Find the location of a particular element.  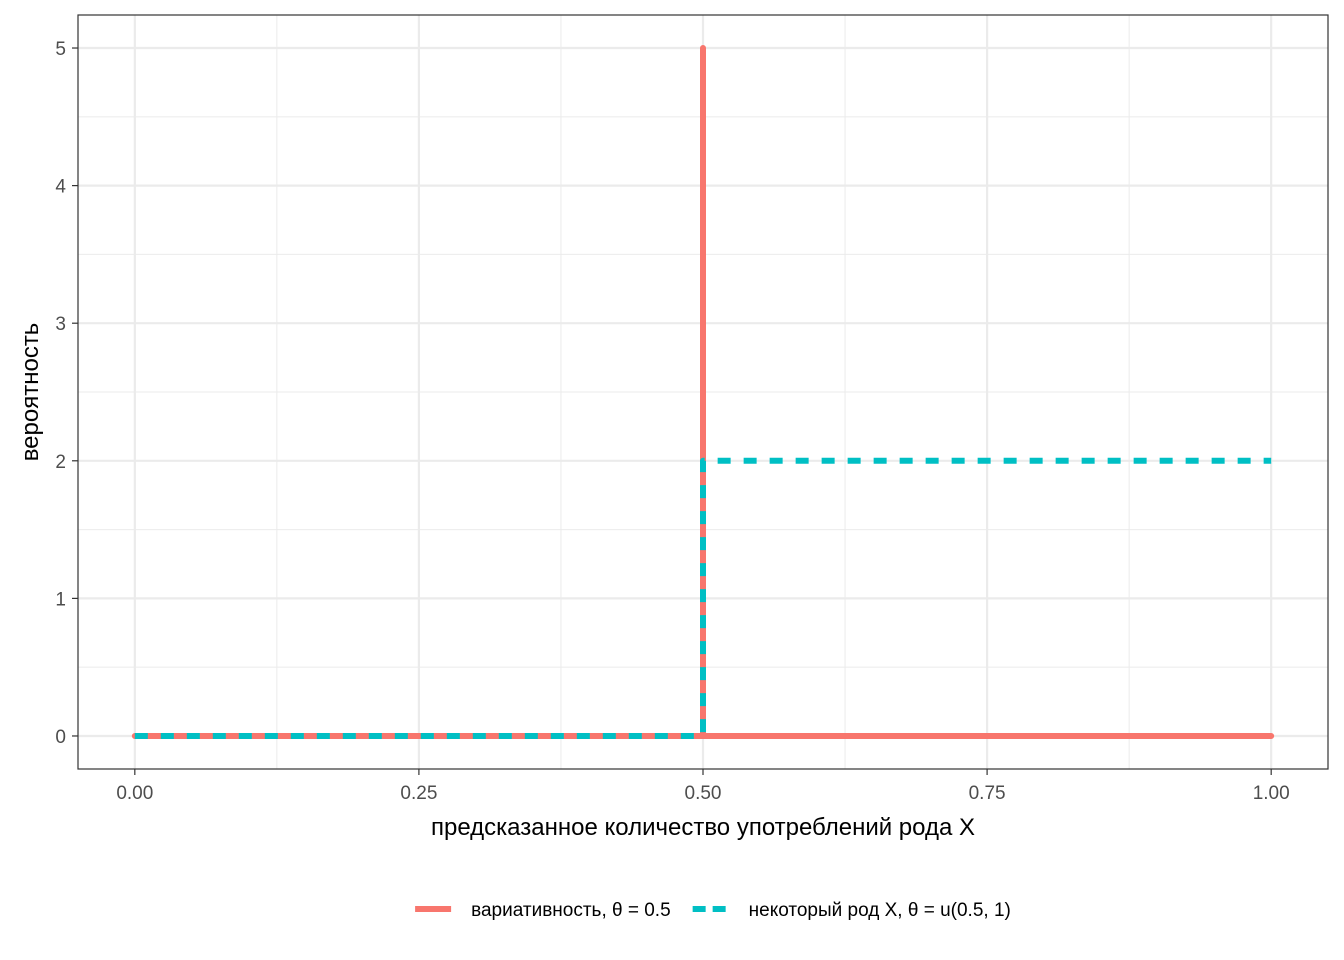

y-tick-label: 3 is located at coordinates (60, 324).